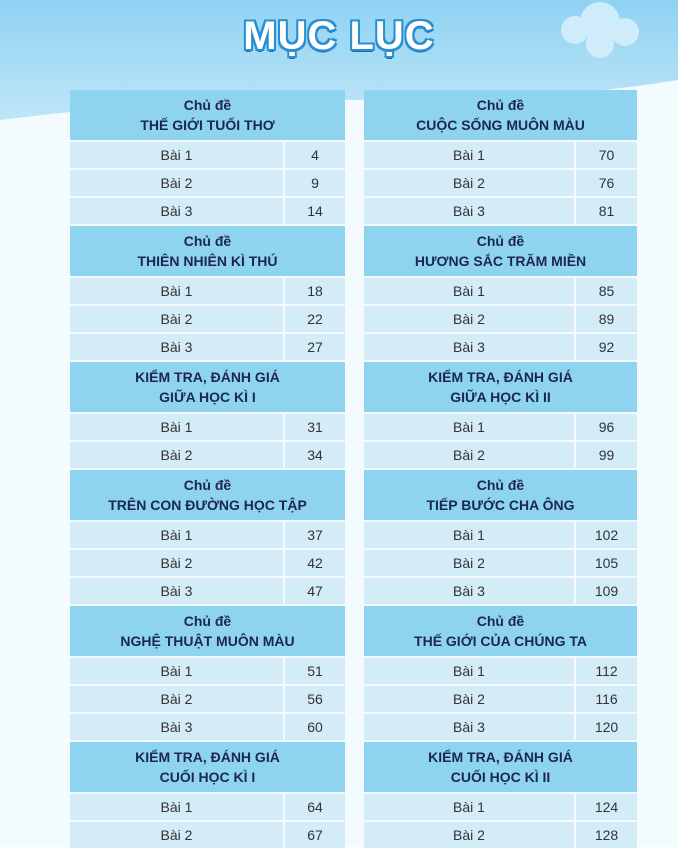 The height and width of the screenshot is (850, 678). Describe the element at coordinates (606, 535) in the screenshot. I see `page-number: 102` at that location.